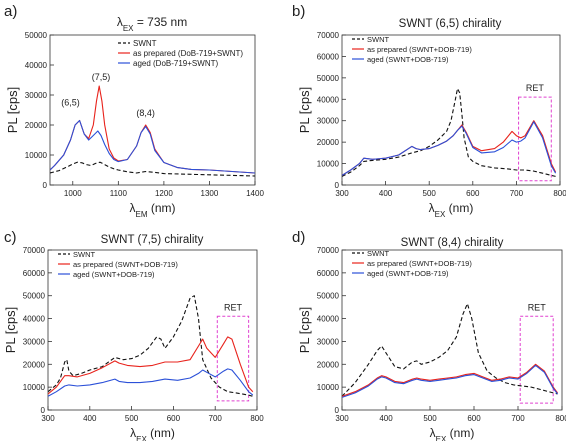 This screenshot has width=566, height=441. Describe the element at coordinates (152, 240) in the screenshot. I see `chart-title: SWNT (7,5) chirality` at that location.